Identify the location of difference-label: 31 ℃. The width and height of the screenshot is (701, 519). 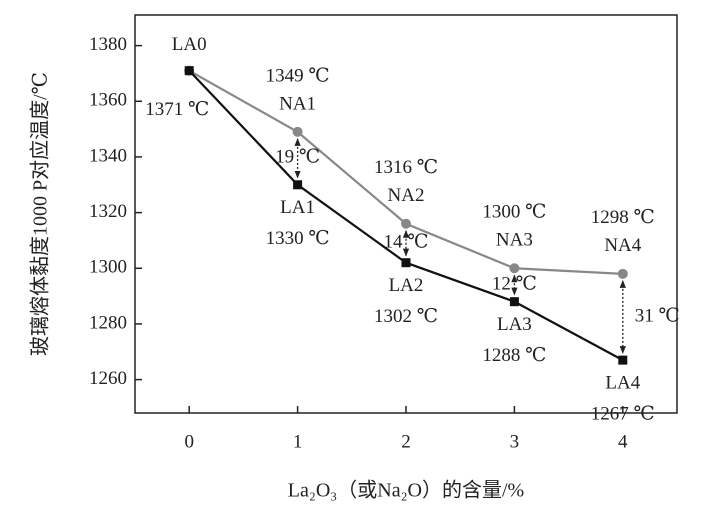
(657, 315).